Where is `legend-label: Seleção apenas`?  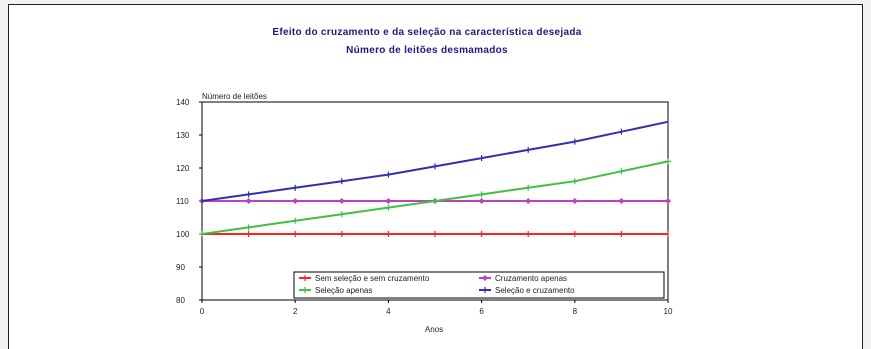
legend-label: Seleção apenas is located at coordinates (343, 290).